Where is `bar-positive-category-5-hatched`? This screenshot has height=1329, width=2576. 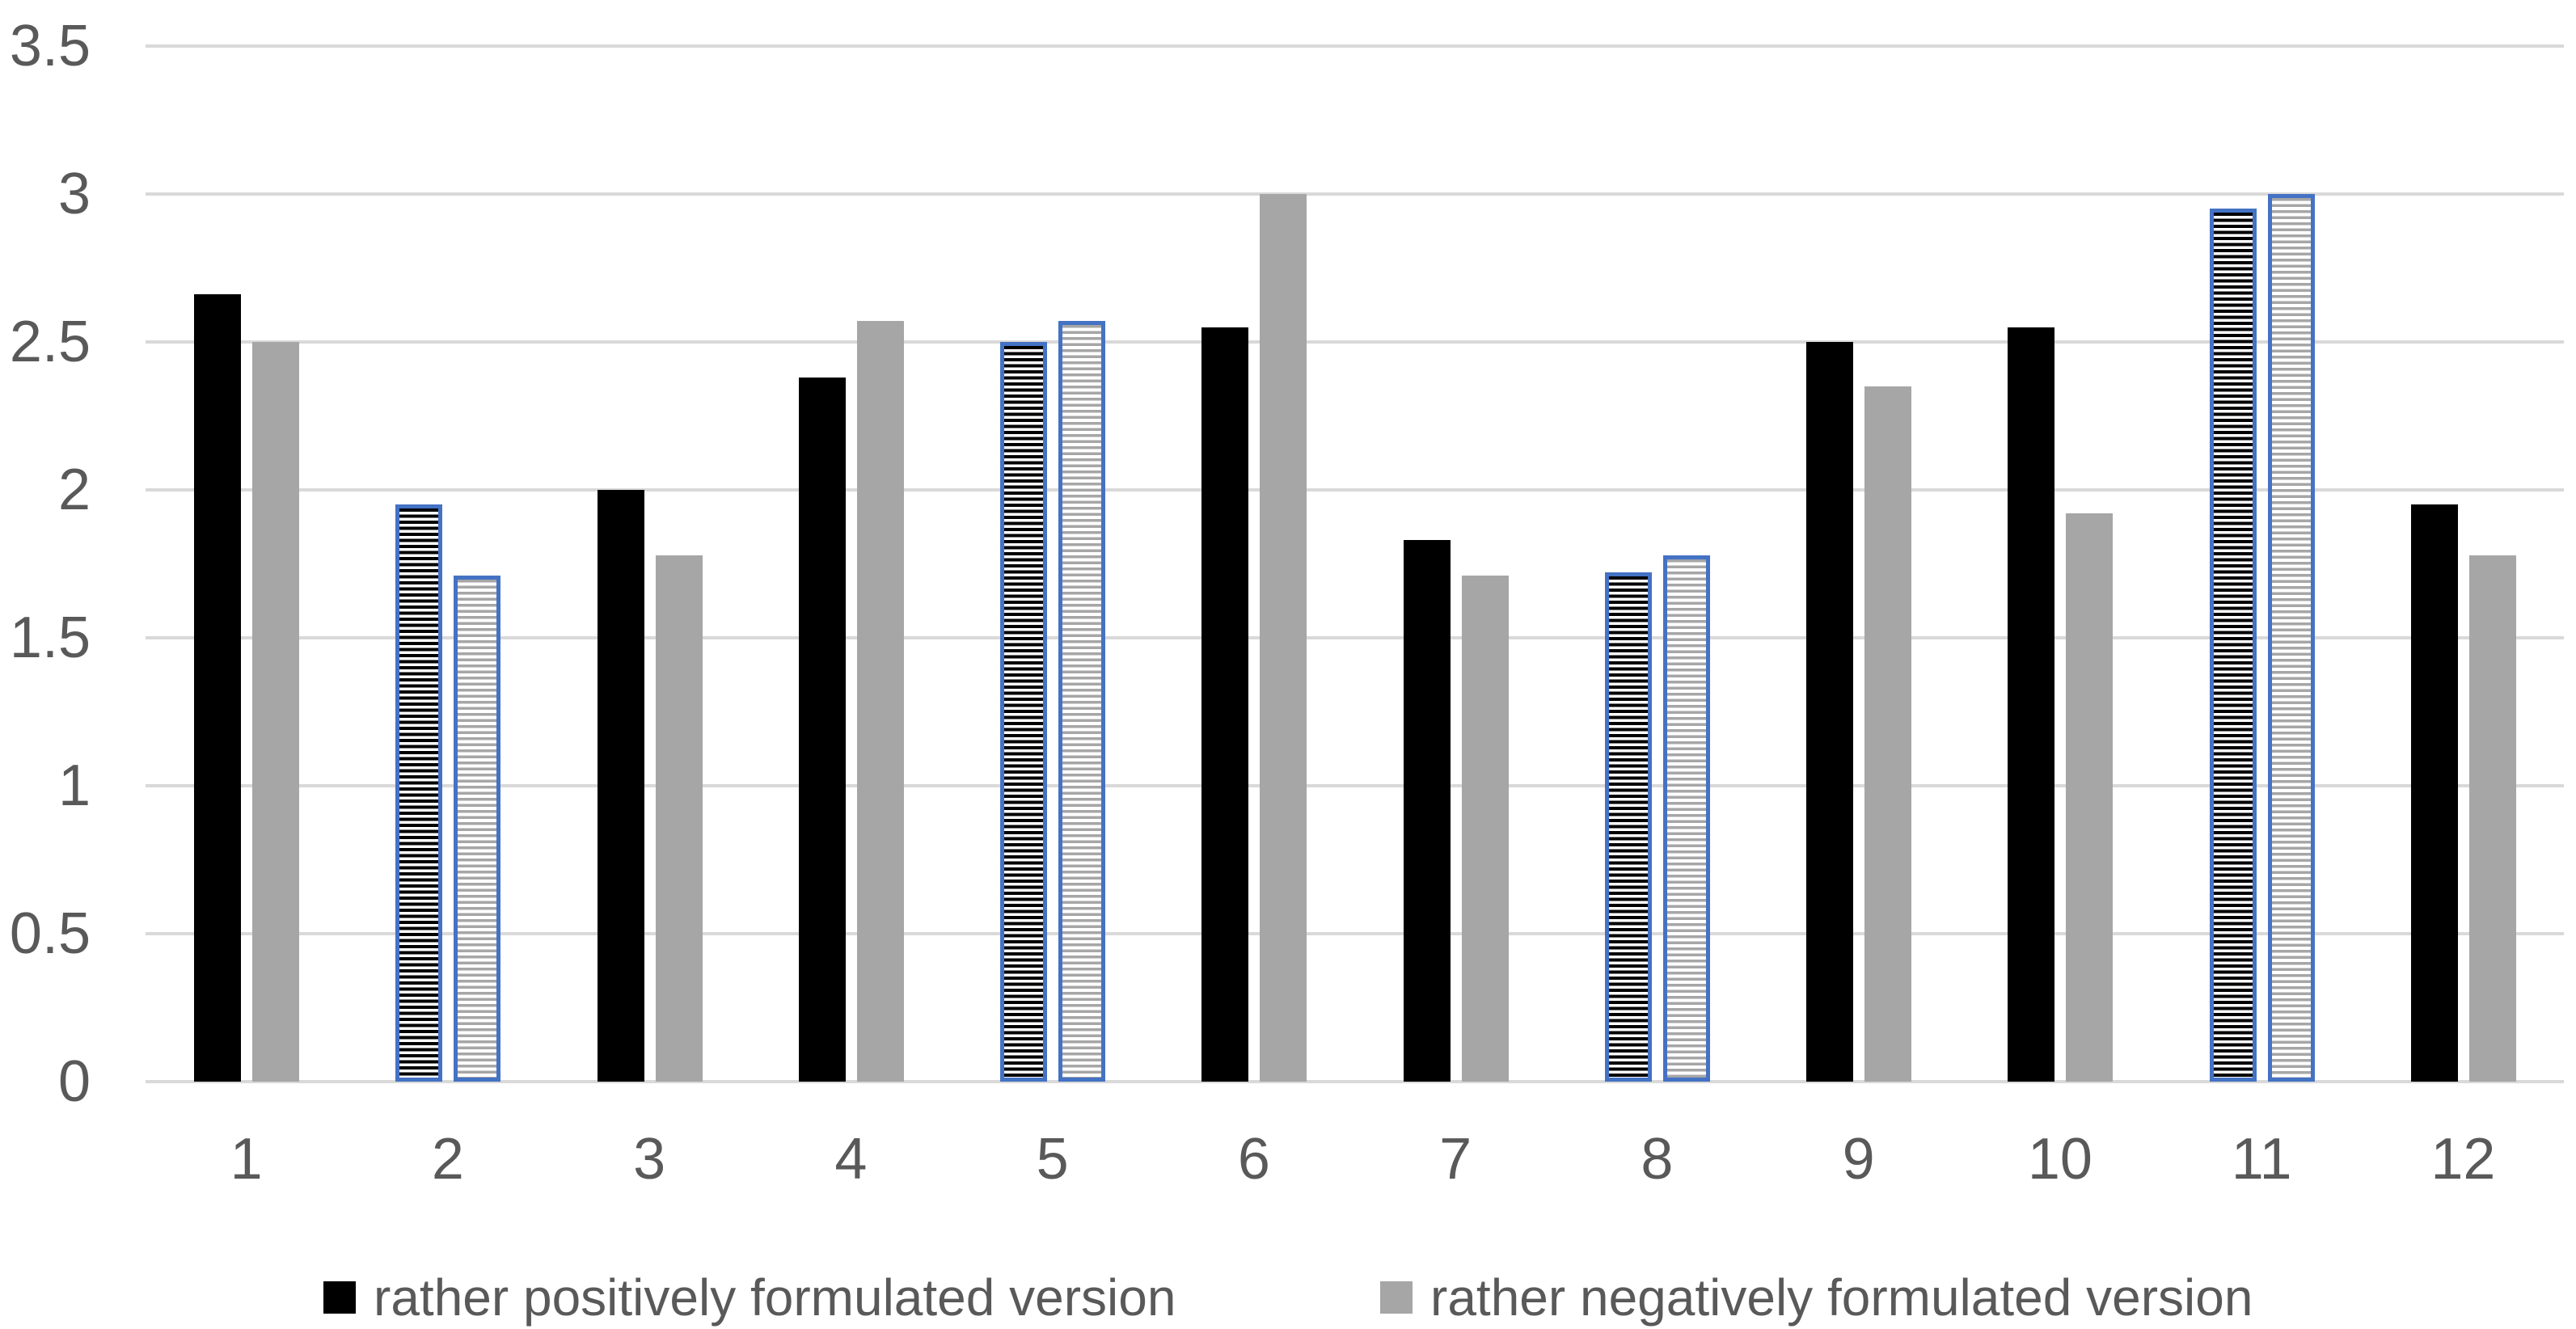 bar-positive-category-5-hatched is located at coordinates (1023, 712).